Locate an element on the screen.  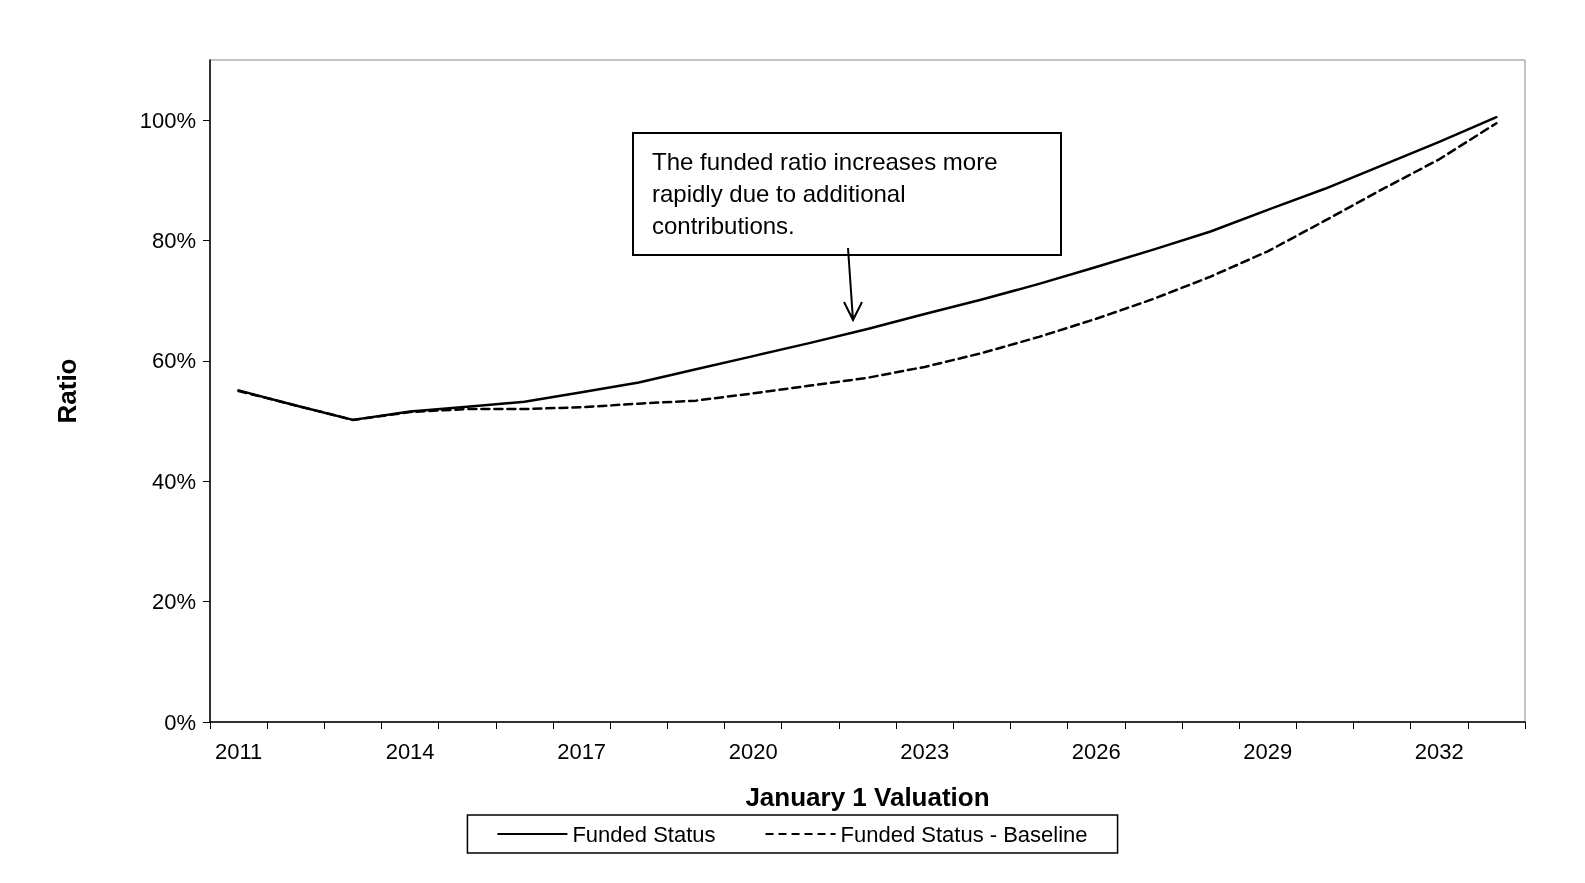
x-axis-title: January 1 Valuation is located at coordinates (867, 797).